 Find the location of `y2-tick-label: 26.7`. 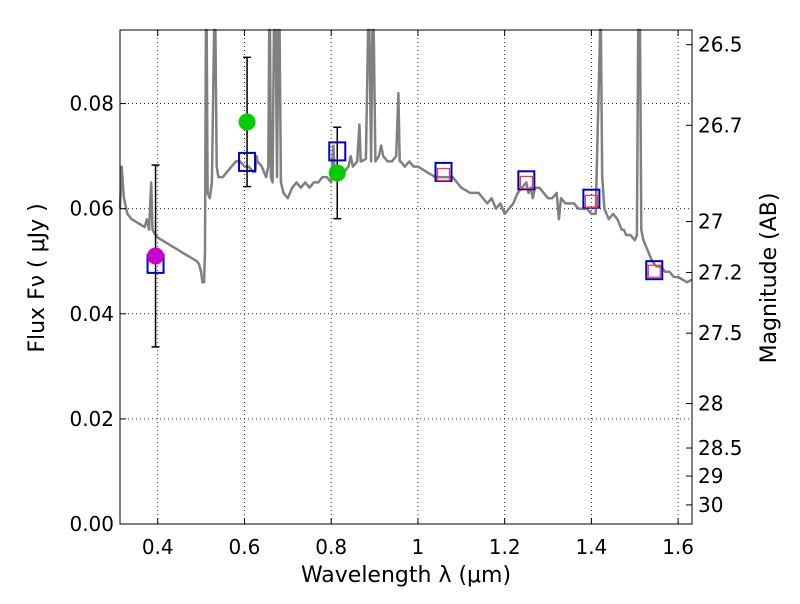

y2-tick-label: 26.7 is located at coordinates (720, 125).